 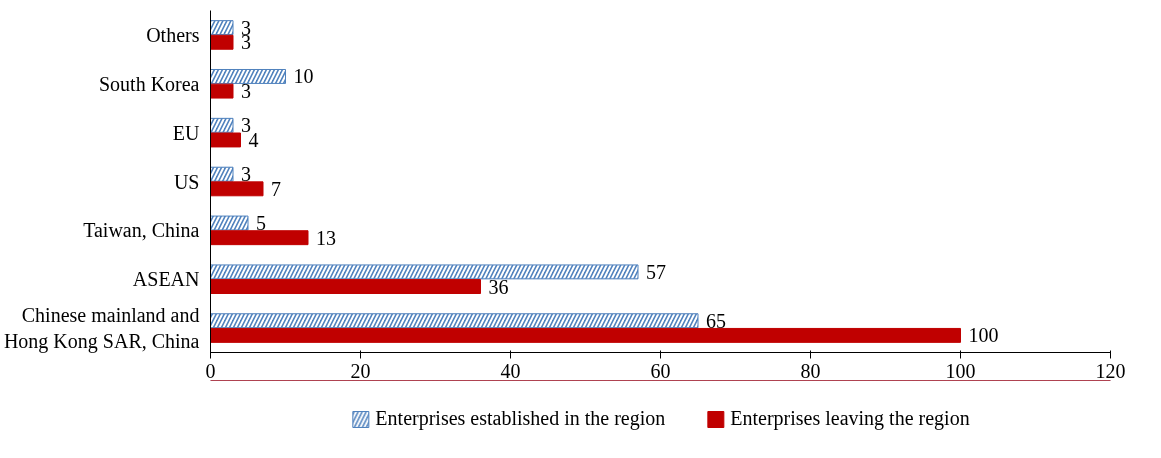 What do you see at coordinates (166, 279) in the screenshot?
I see `y-tick-label: ASEAN` at bounding box center [166, 279].